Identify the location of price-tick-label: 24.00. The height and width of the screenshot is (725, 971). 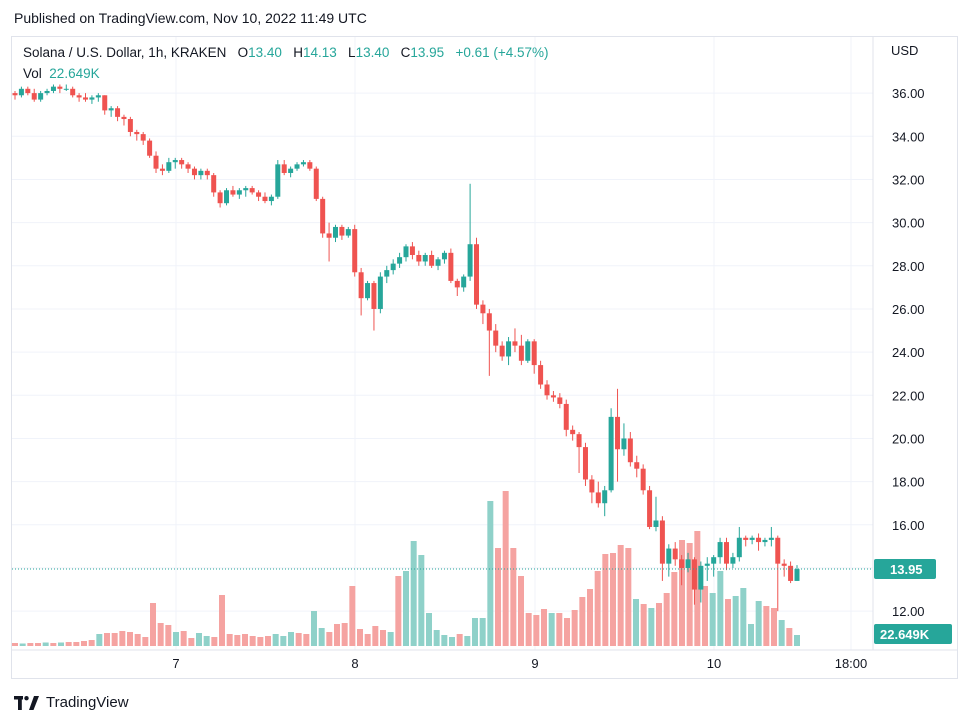
(908, 352).